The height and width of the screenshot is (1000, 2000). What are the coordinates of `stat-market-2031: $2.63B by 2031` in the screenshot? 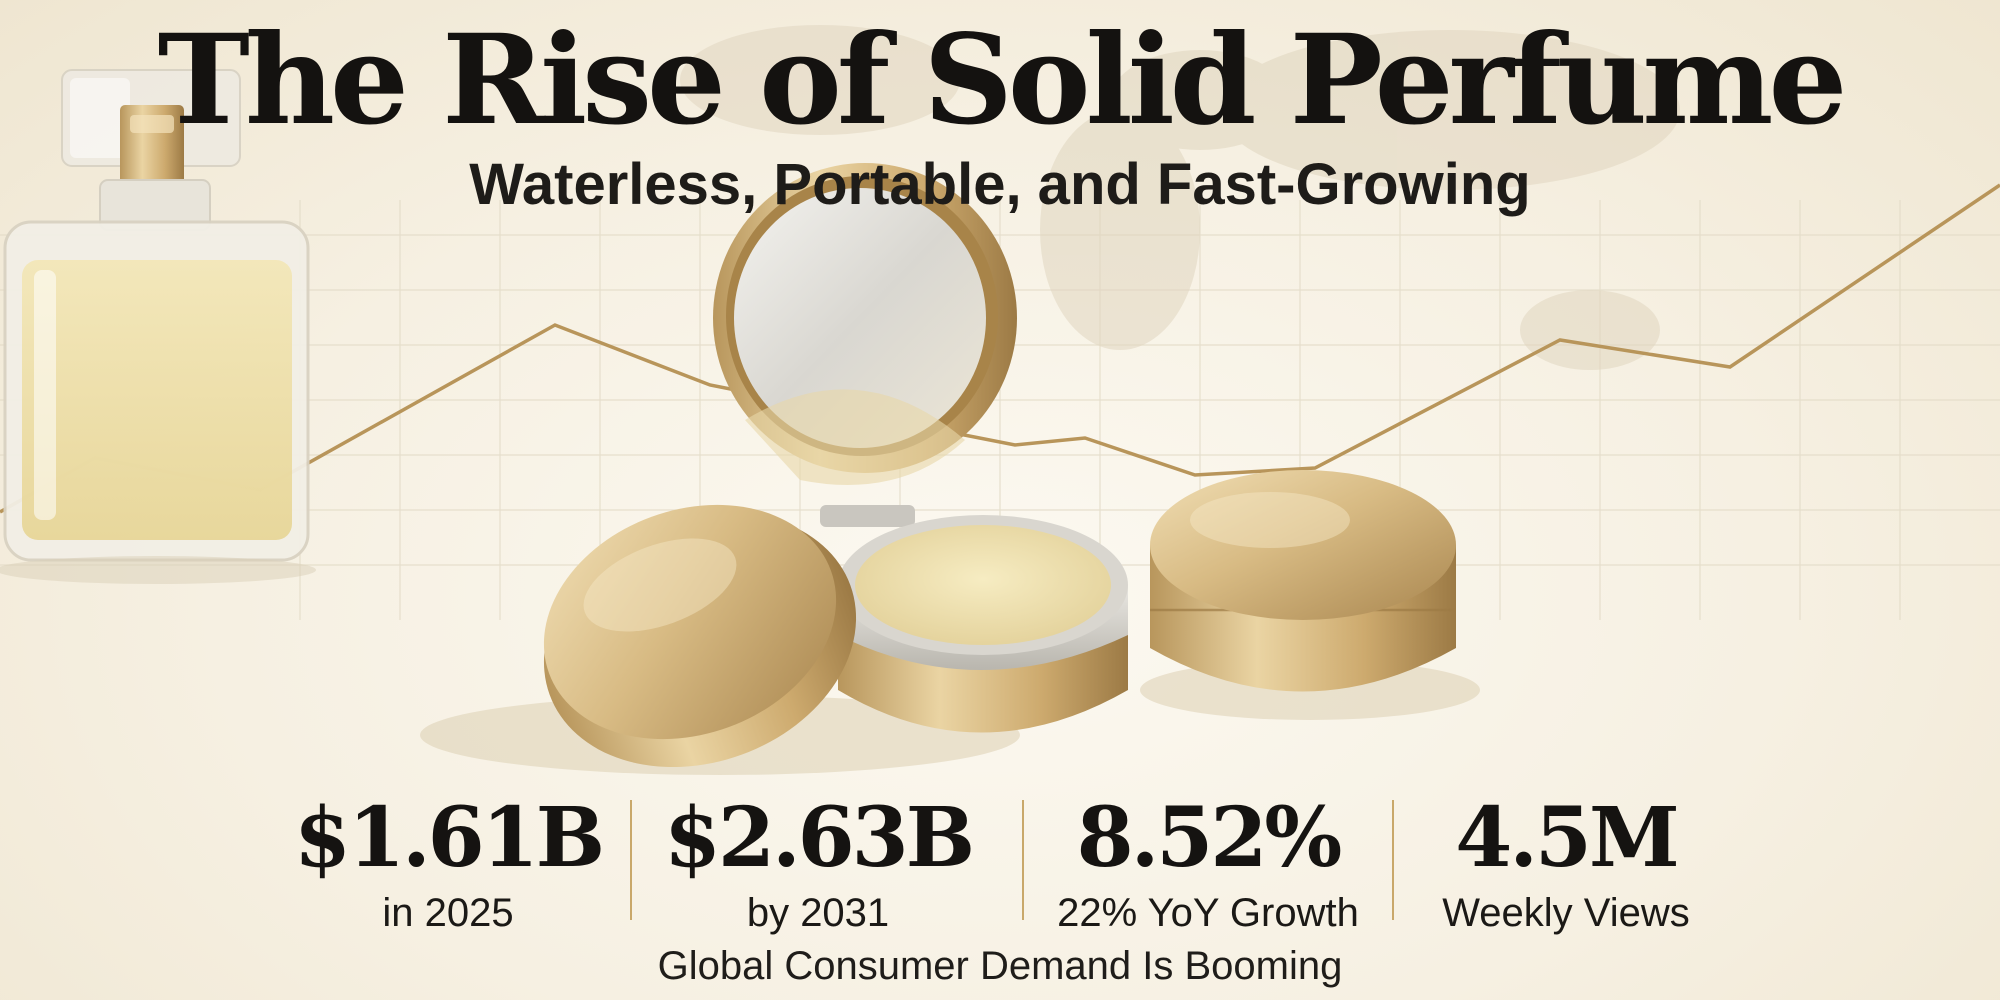 It's located at (818, 864).